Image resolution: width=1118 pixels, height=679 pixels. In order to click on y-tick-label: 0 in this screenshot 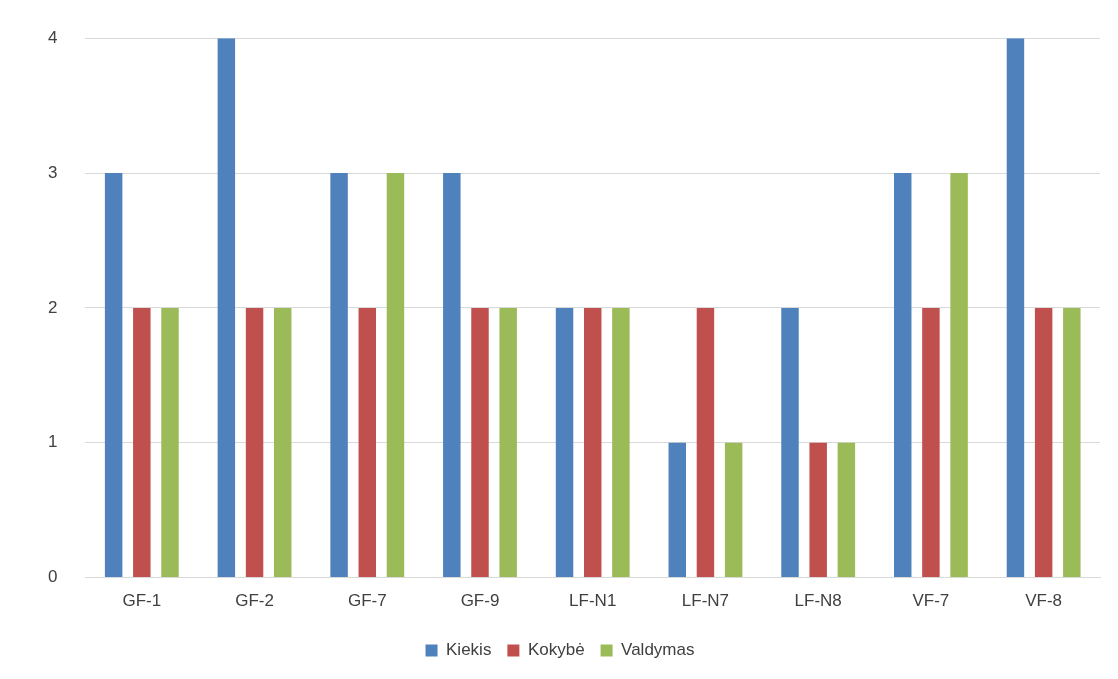, I will do `click(52, 577)`.